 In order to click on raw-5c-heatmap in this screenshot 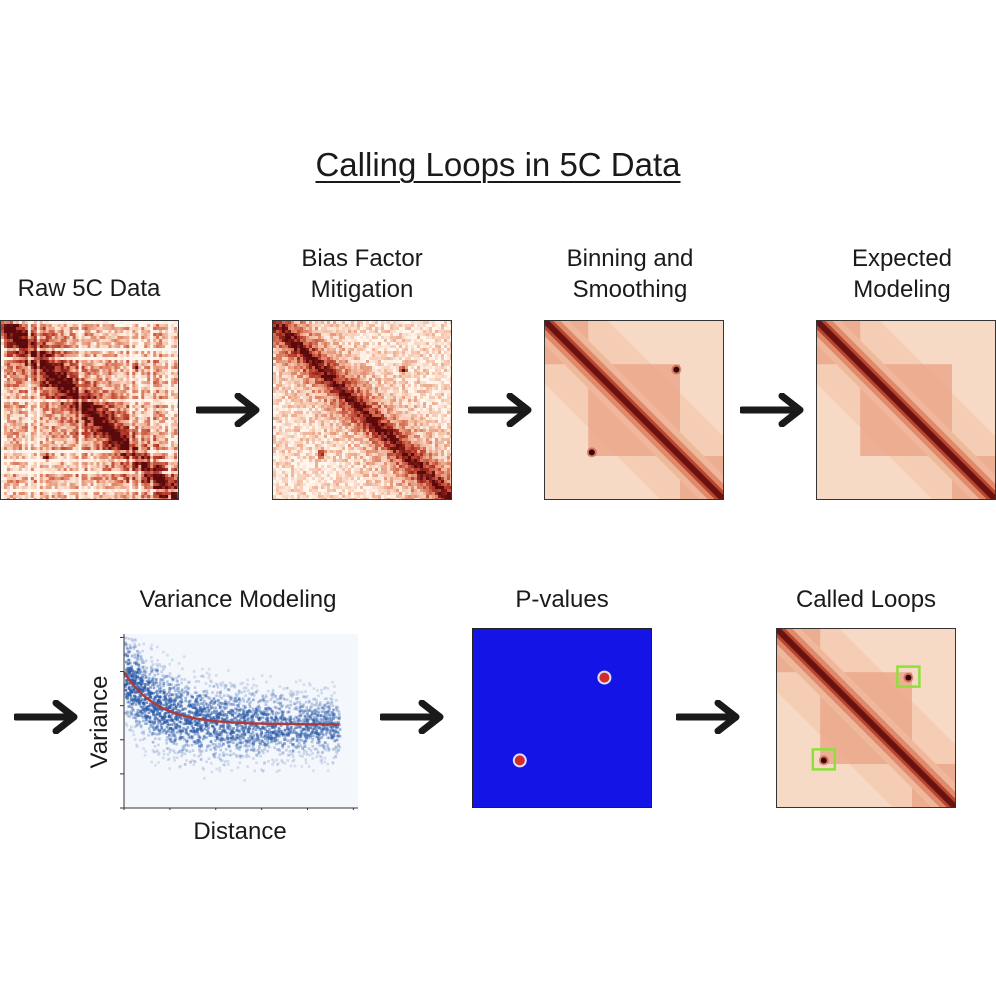, I will do `click(89, 410)`.